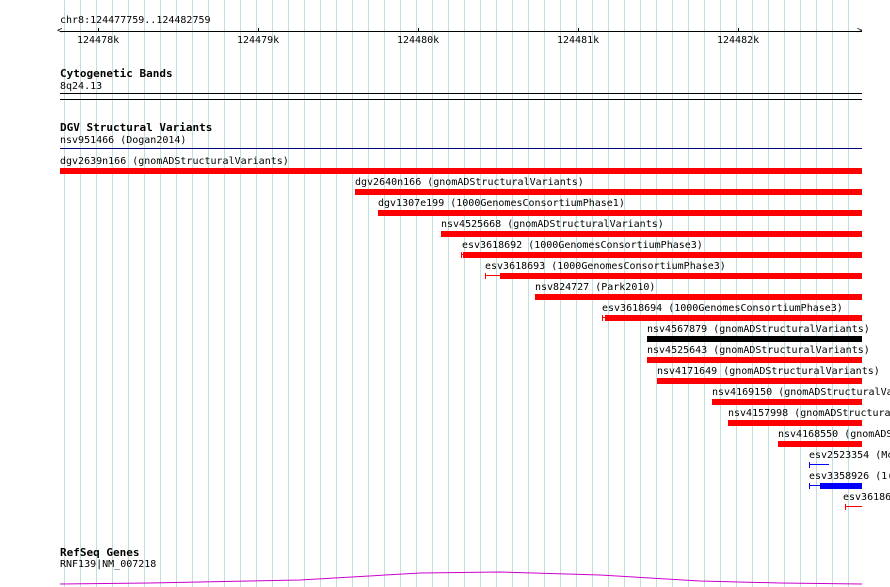  What do you see at coordinates (258, 40) in the screenshot?
I see `ruler-tick-label: 124479k` at bounding box center [258, 40].